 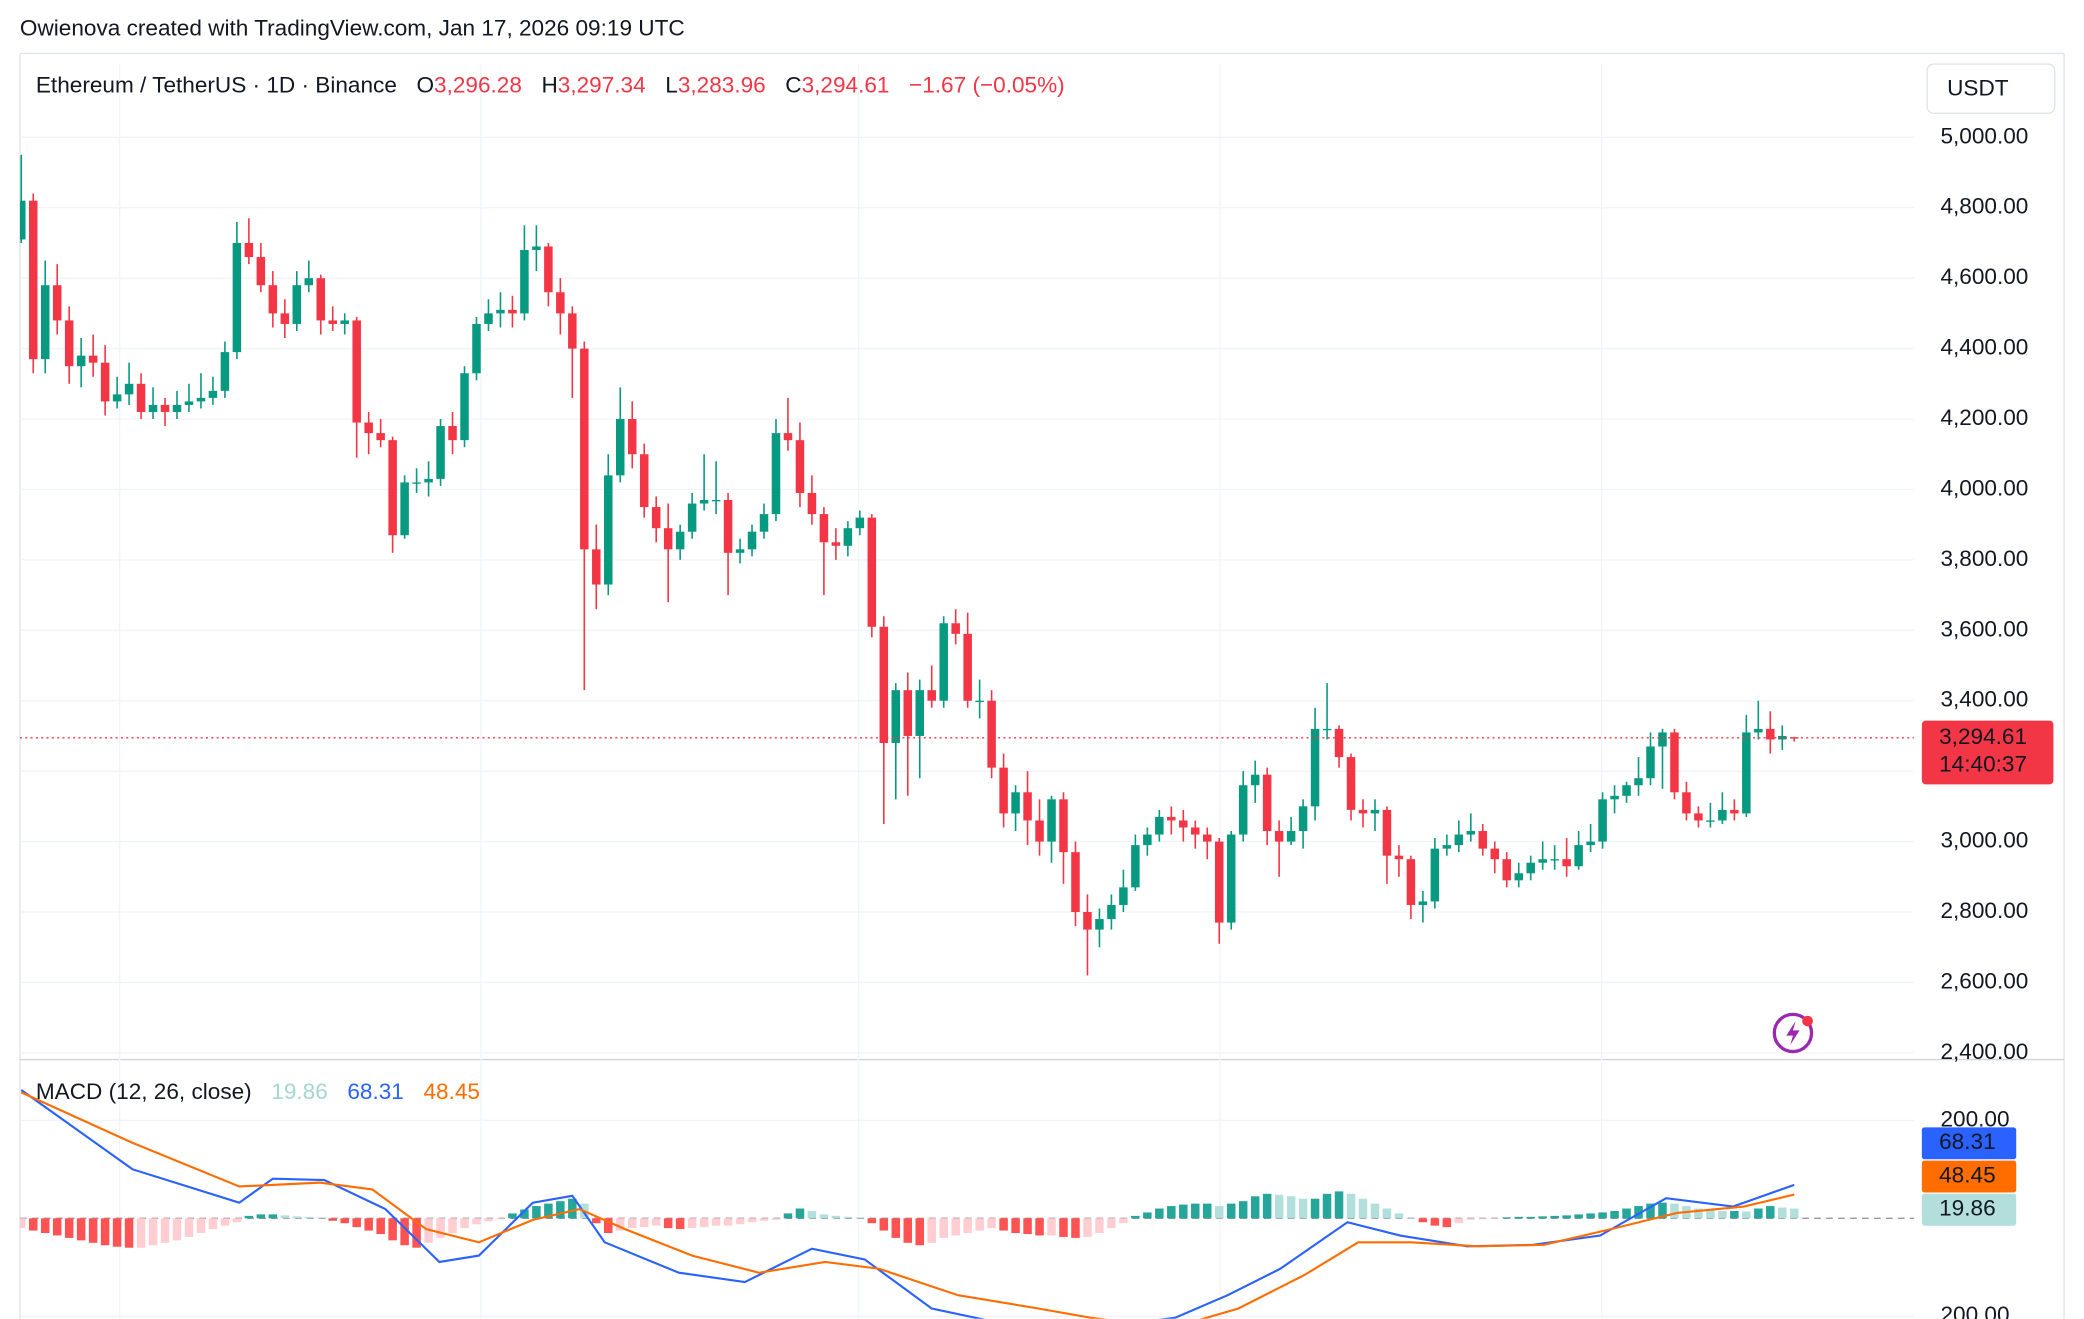 What do you see at coordinates (1978, 87) in the screenshot?
I see `currency: USDT` at bounding box center [1978, 87].